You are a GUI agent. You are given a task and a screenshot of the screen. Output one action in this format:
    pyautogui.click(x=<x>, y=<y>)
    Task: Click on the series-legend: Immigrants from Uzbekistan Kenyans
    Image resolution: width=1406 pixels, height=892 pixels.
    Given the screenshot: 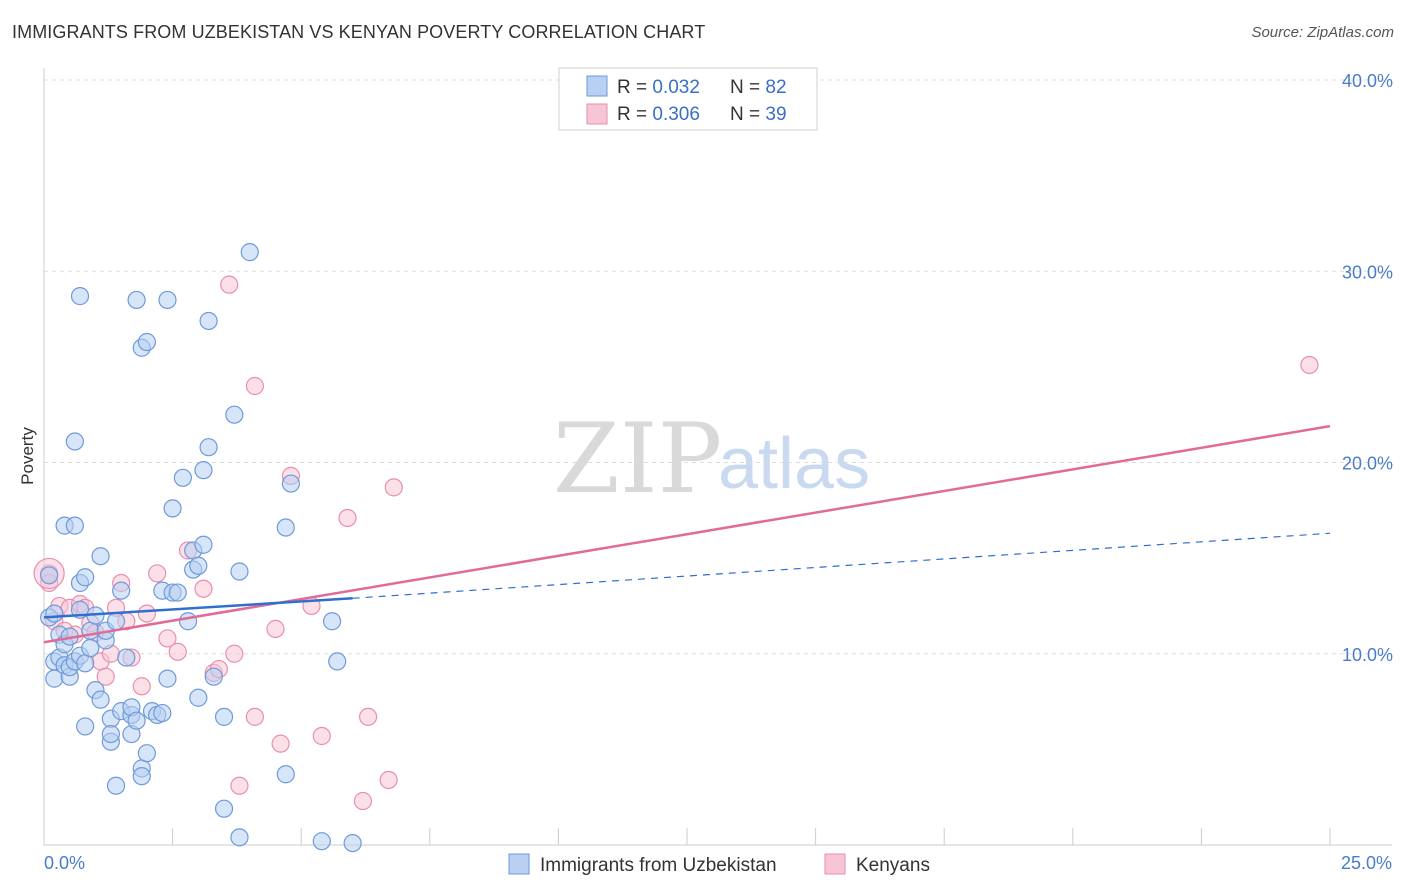 What is the action you would take?
    pyautogui.click(x=719, y=864)
    